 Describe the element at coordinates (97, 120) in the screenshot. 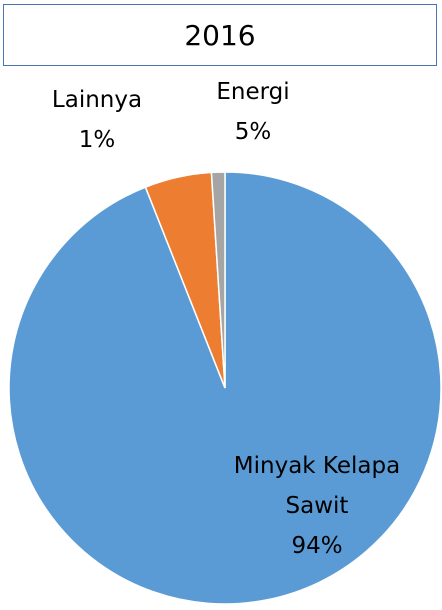

I see `data-label: Lainnya 1%` at that location.